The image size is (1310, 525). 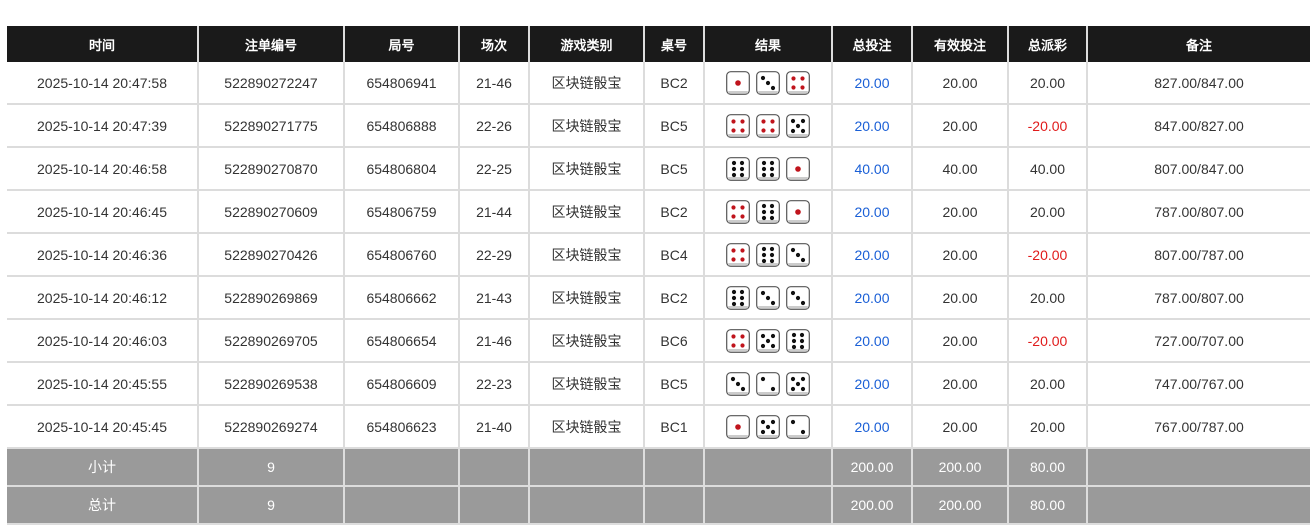 I want to click on time-cell: 2025-10-14 20:47:39, so click(x=103, y=126).